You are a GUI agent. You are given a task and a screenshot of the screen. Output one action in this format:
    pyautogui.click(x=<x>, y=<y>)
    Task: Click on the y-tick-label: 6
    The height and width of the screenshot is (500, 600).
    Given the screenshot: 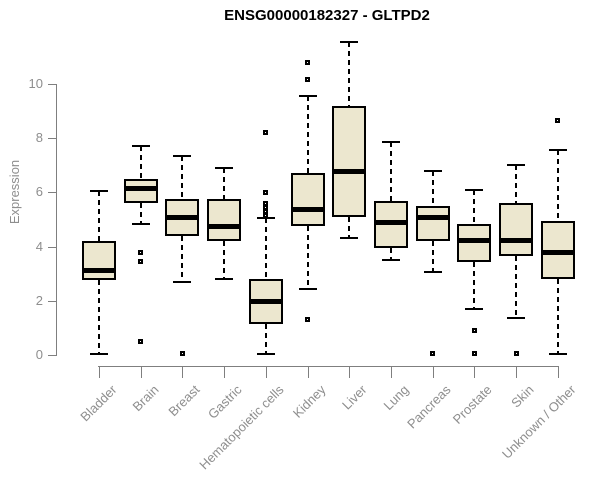 What is the action you would take?
    pyautogui.click(x=39, y=192)
    